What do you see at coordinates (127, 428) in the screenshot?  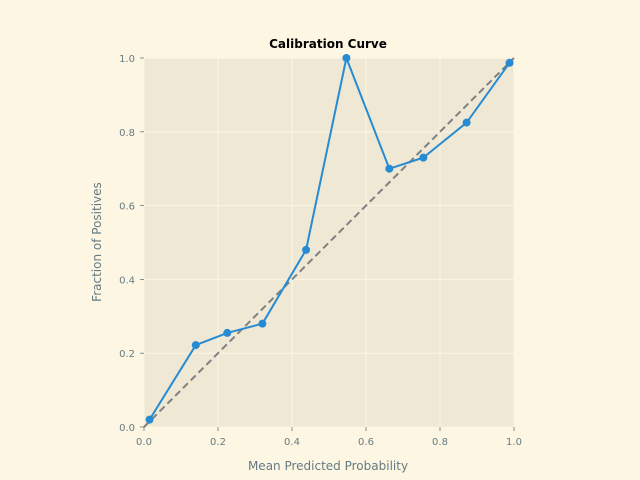 I see `y-tick-label: 0.0` at bounding box center [127, 428].